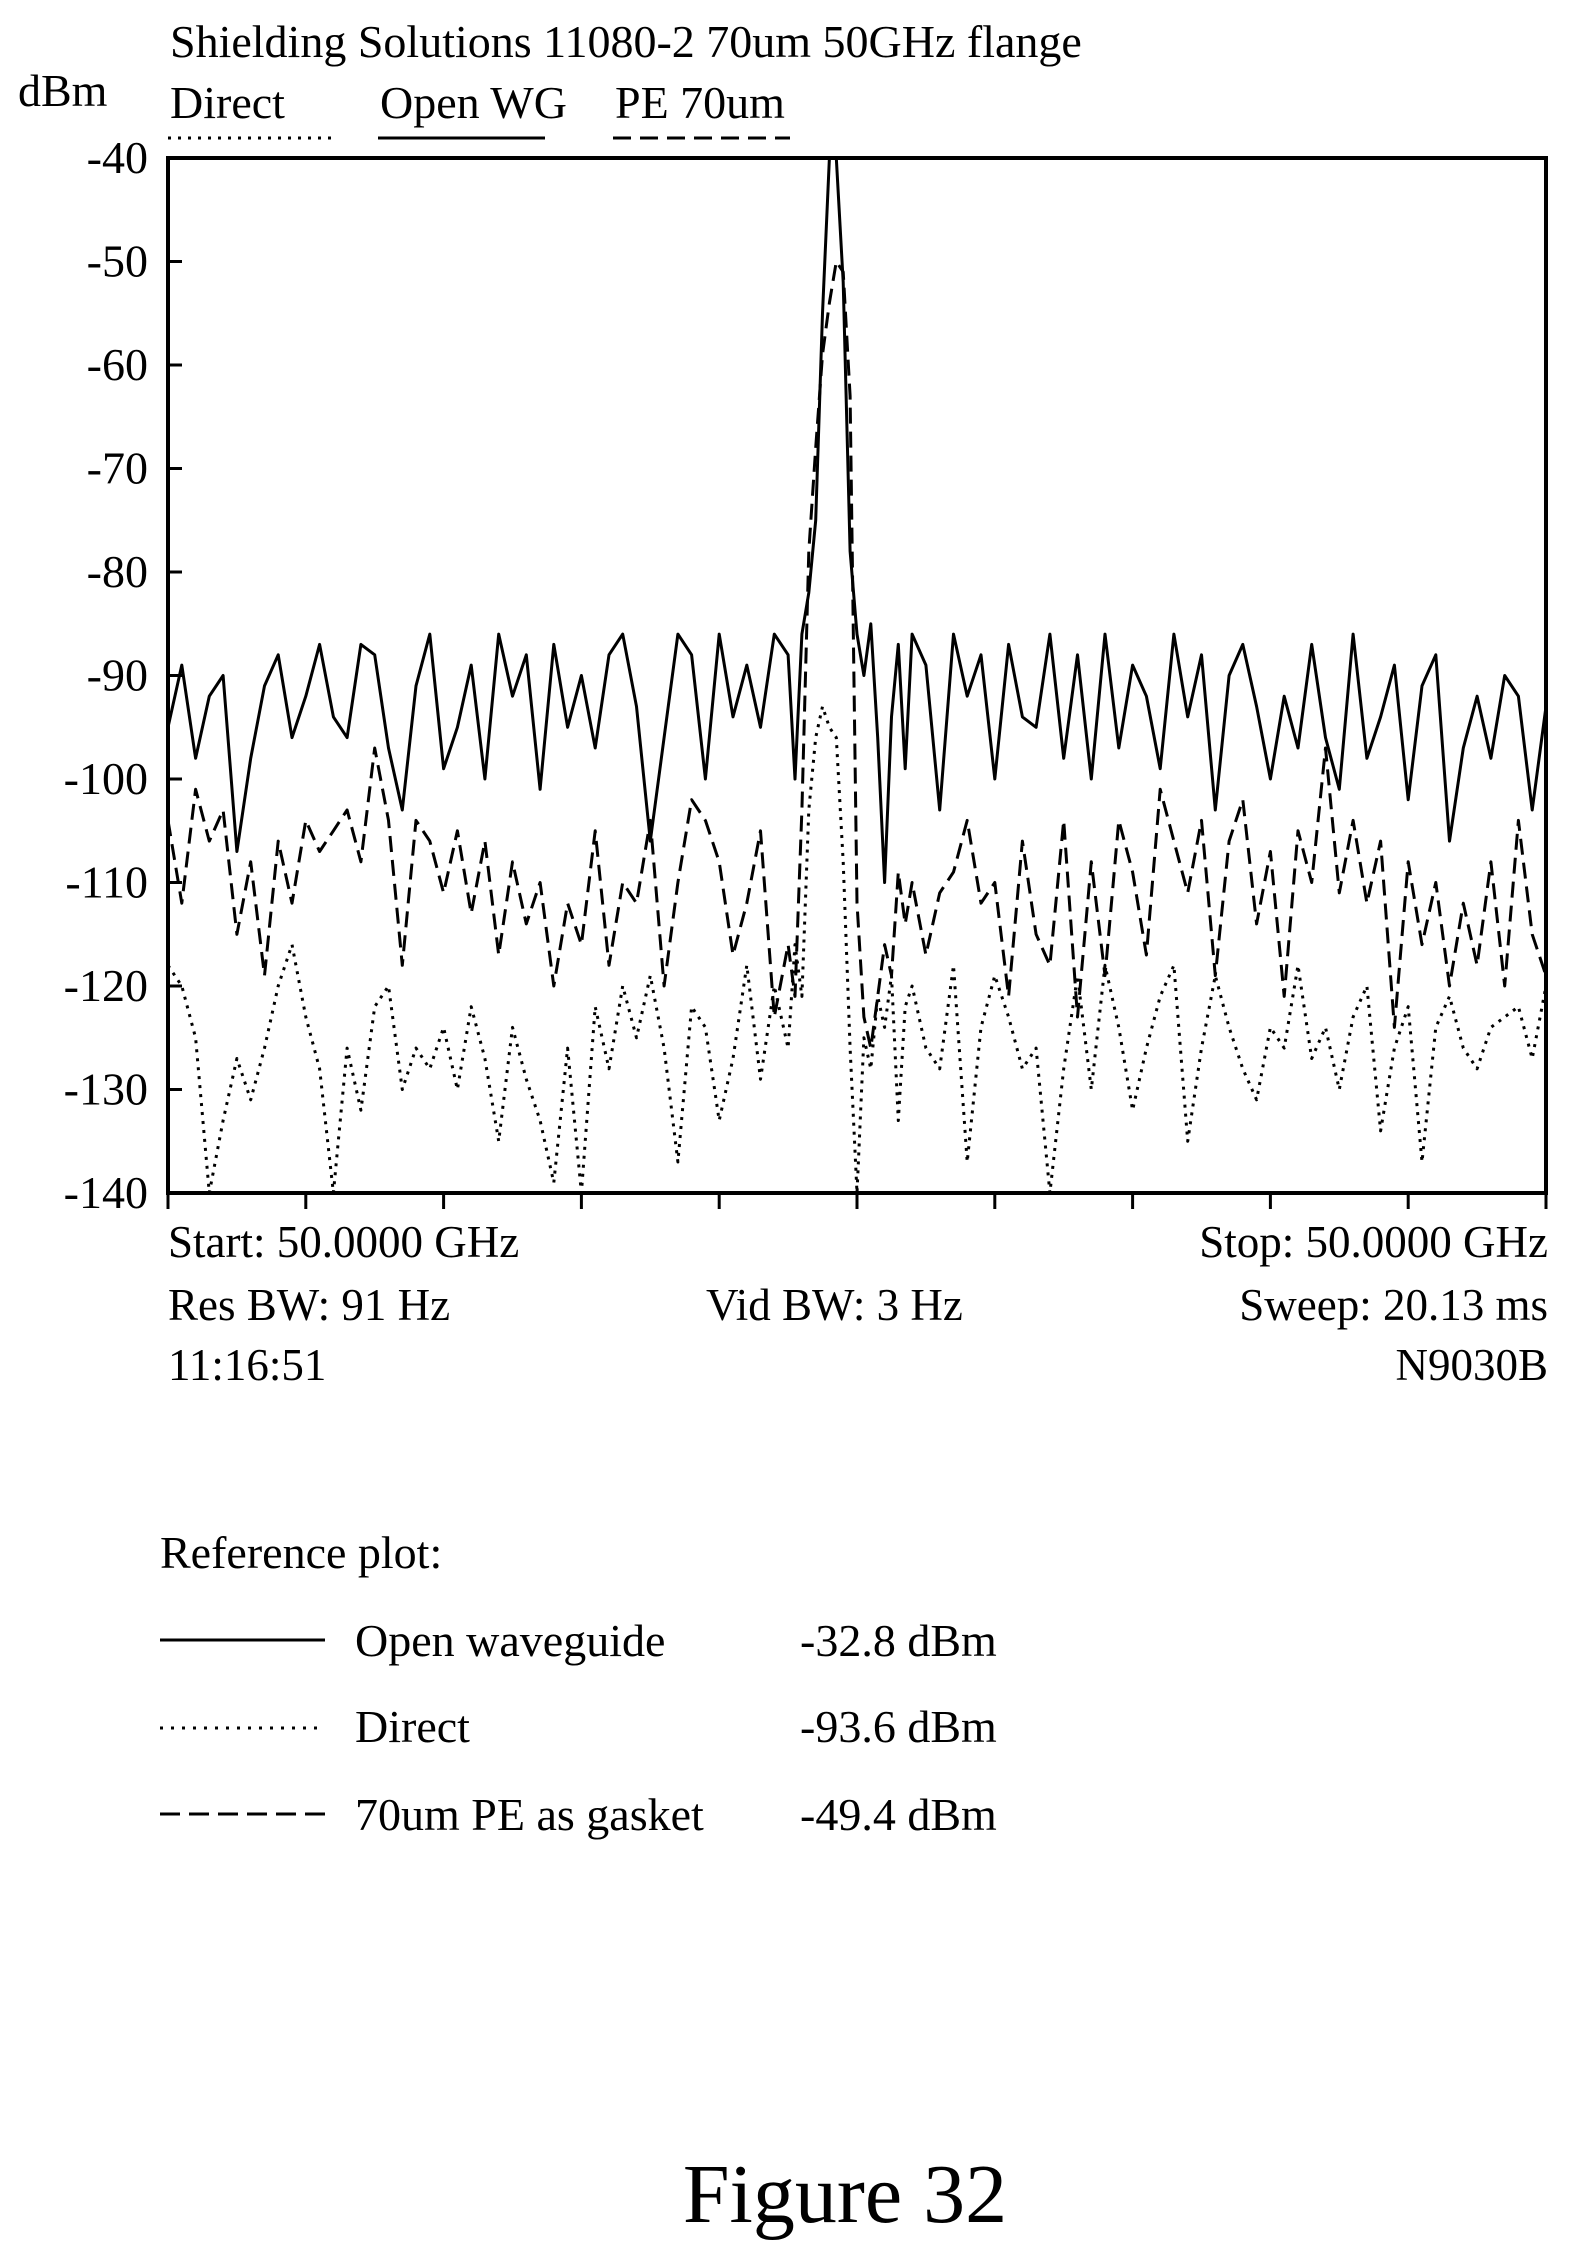 The image size is (1570, 2255). What do you see at coordinates (117, 571) in the screenshot?
I see `y-tick-label: -80` at bounding box center [117, 571].